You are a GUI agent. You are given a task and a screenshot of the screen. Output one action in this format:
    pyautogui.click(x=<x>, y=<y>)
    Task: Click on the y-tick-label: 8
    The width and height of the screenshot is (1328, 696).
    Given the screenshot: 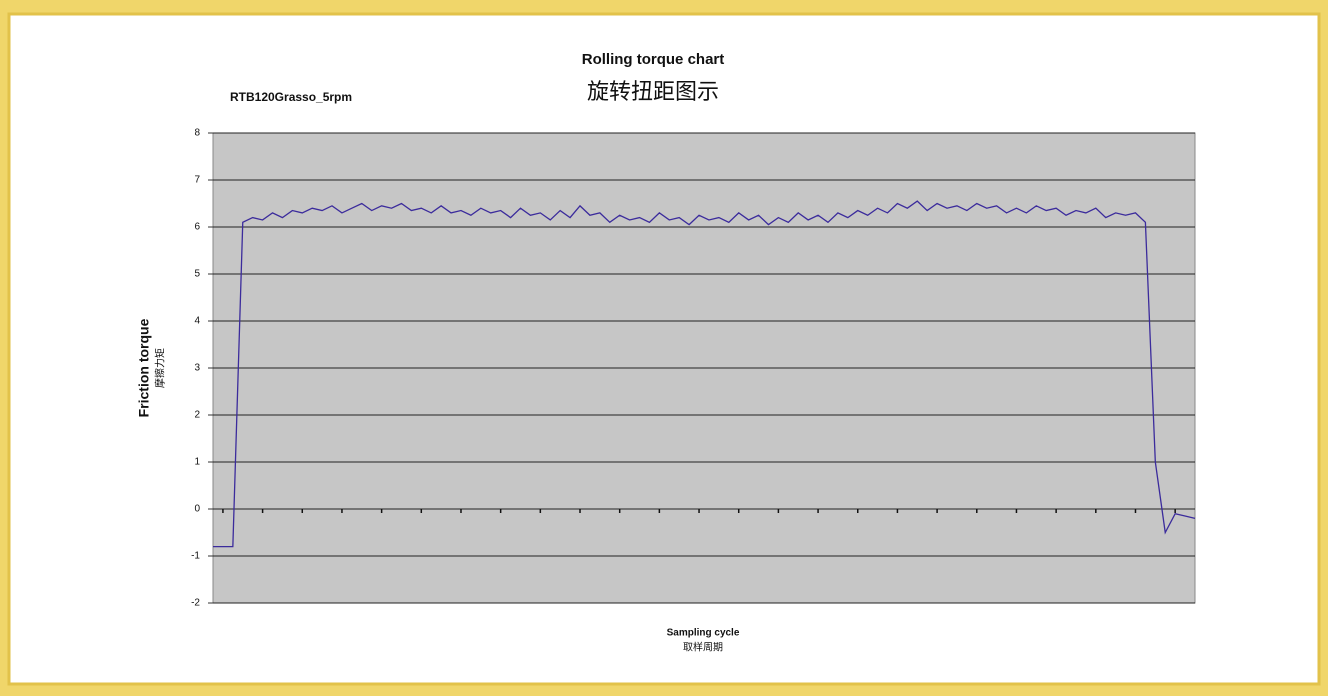 What is the action you would take?
    pyautogui.click(x=197, y=133)
    